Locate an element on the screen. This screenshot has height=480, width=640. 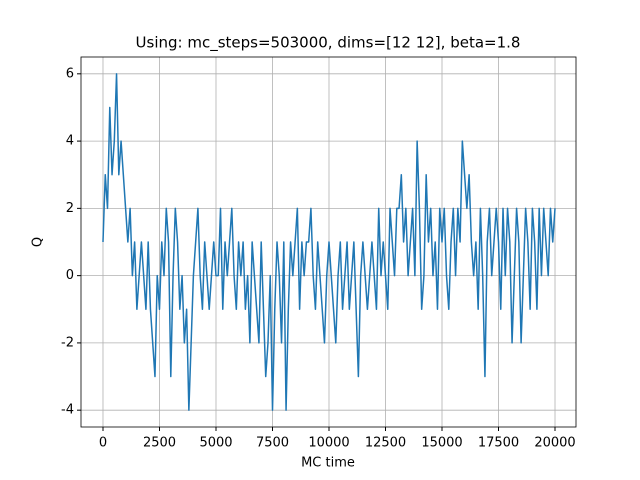
y-tick-label: 2 is located at coordinates (70, 208).